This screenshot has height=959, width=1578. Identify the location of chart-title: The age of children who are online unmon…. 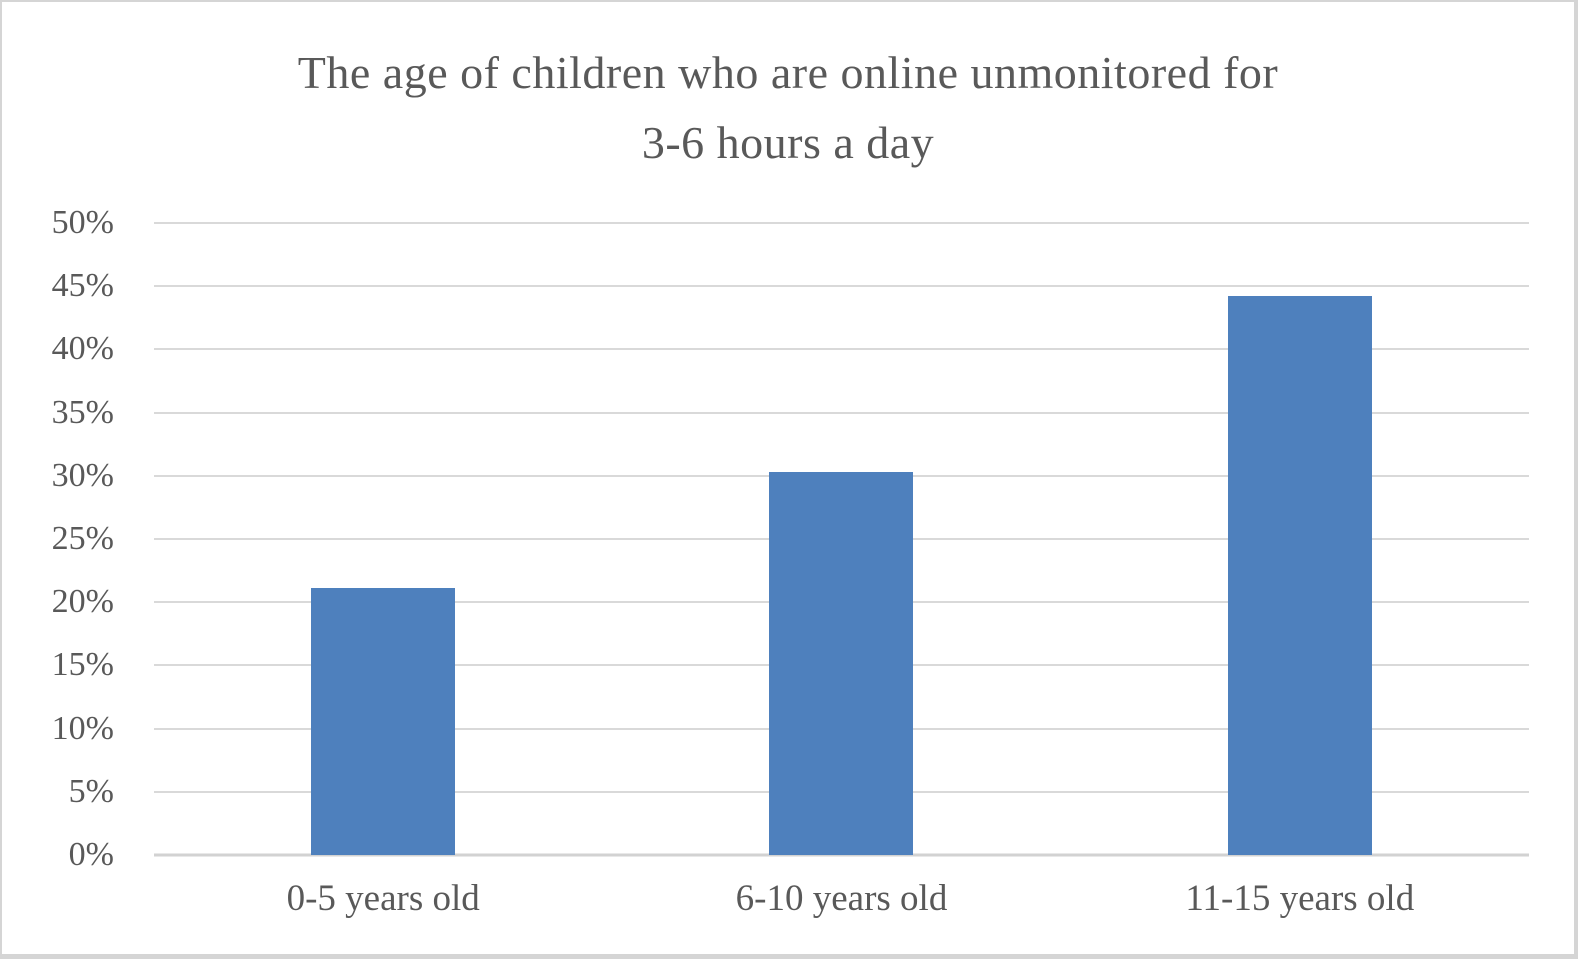
(788, 108).